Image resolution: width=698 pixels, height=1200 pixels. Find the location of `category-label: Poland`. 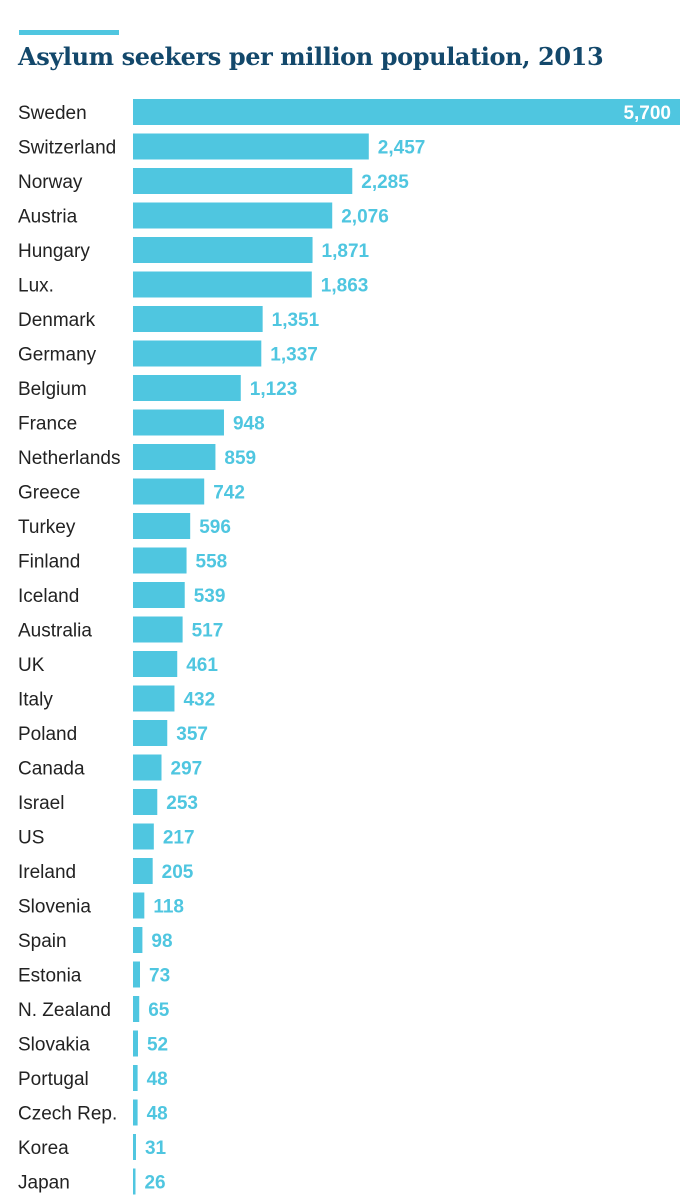

category-label: Poland is located at coordinates (47, 734).